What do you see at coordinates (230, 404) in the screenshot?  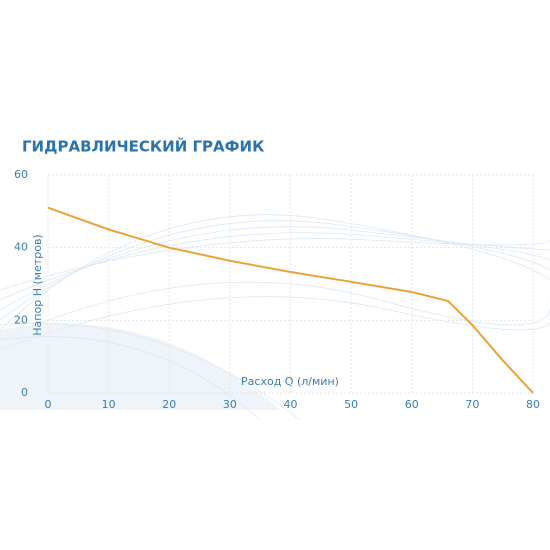 I see `x-tick-label: 30` at bounding box center [230, 404].